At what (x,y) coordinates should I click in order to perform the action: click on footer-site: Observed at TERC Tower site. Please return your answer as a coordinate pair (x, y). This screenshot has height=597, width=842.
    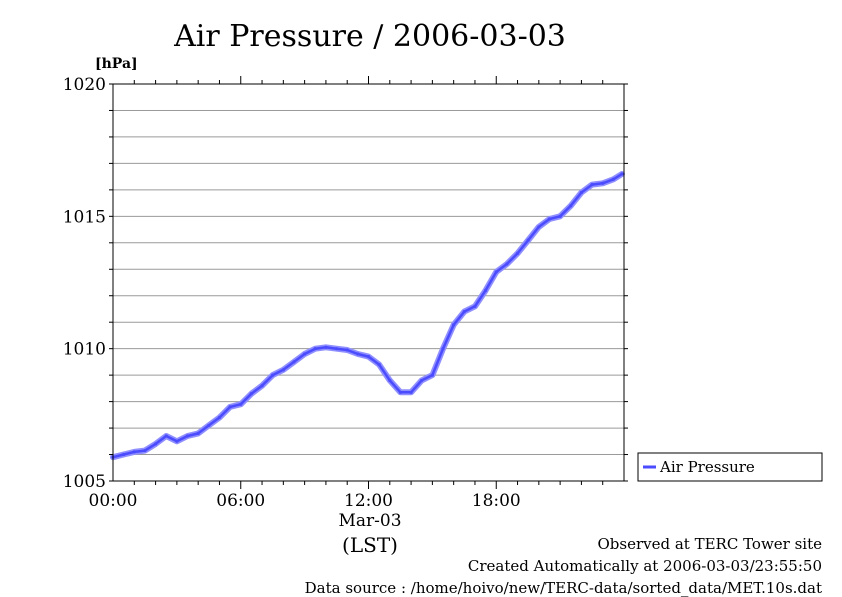
    Looking at the image, I should click on (709, 544).